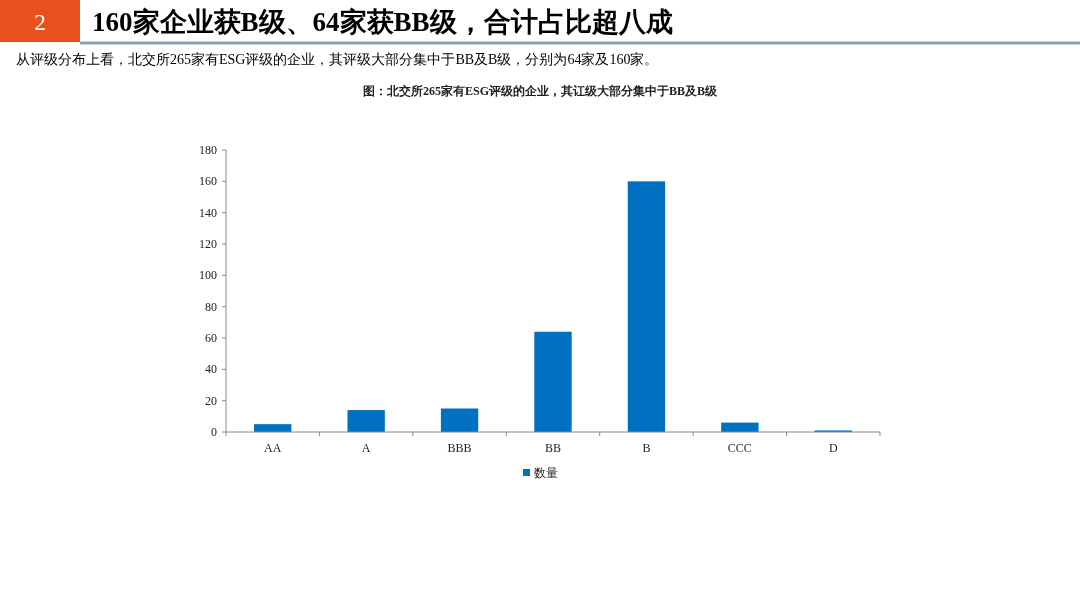 The height and width of the screenshot is (607, 1080). Describe the element at coordinates (833, 448) in the screenshot. I see `x-tick-label: D` at that location.